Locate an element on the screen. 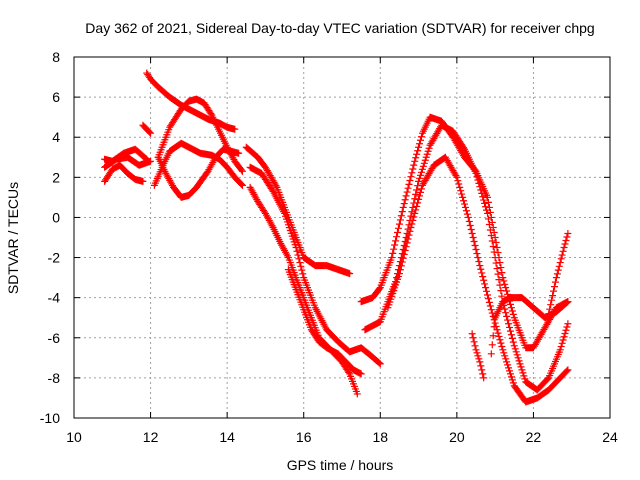 Image resolution: width=640 pixels, height=480 pixels. y-tick-label: 8 is located at coordinates (56, 57).